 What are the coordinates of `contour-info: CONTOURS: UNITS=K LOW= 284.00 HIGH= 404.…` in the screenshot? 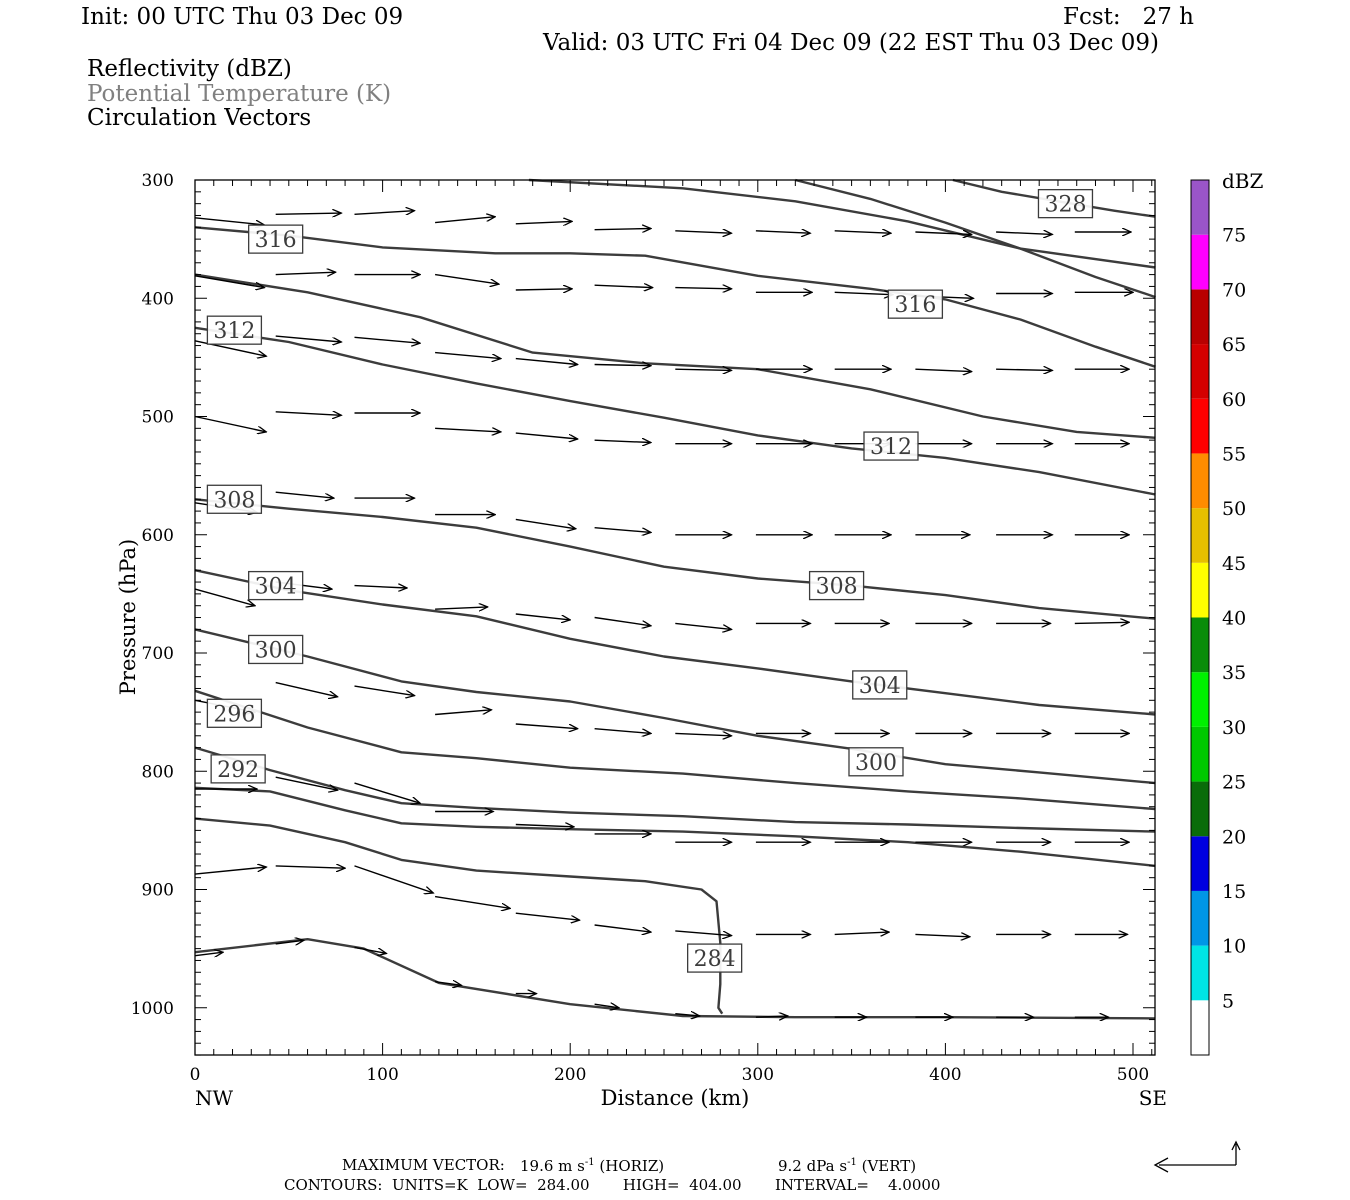 It's located at (612, 1185).